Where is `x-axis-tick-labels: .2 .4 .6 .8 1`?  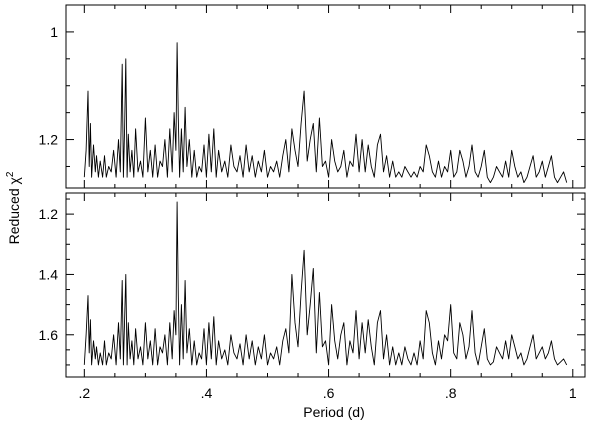 x-axis-tick-labels: .2 .4 .6 .8 1 is located at coordinates (327, 393).